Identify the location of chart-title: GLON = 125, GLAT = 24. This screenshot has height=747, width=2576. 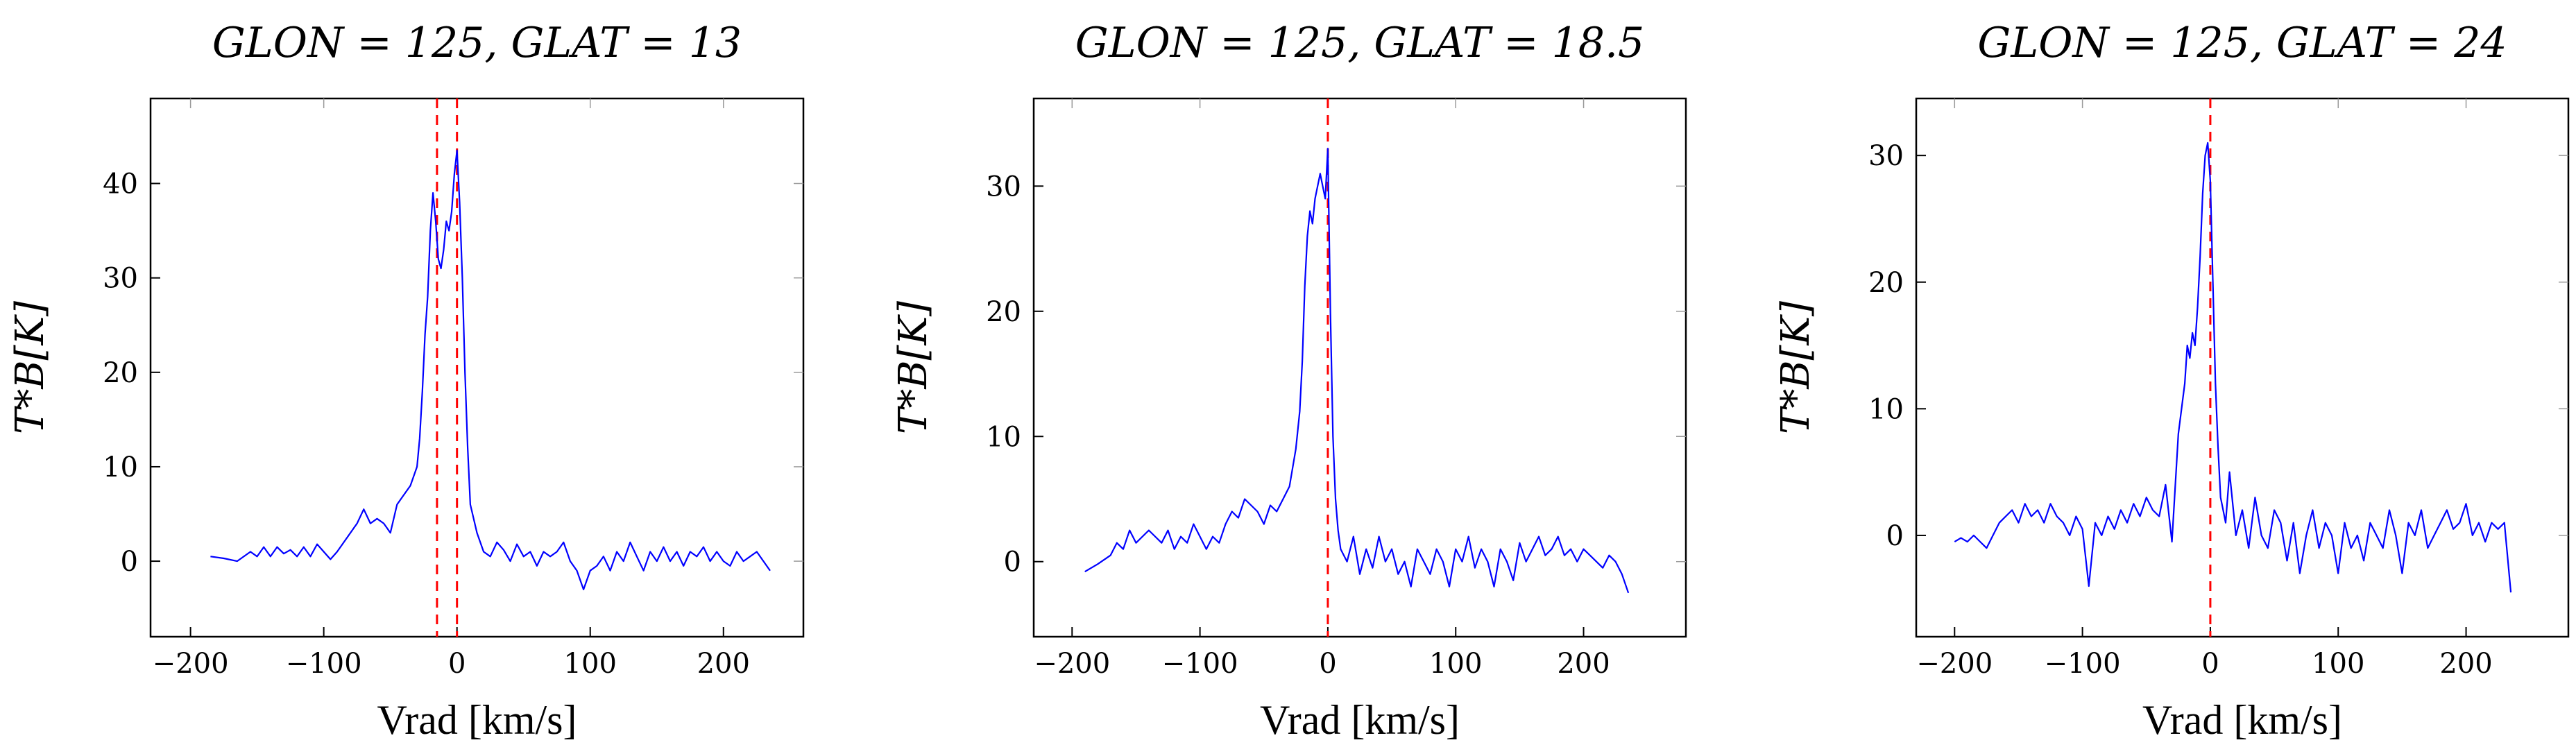
(2242, 43).